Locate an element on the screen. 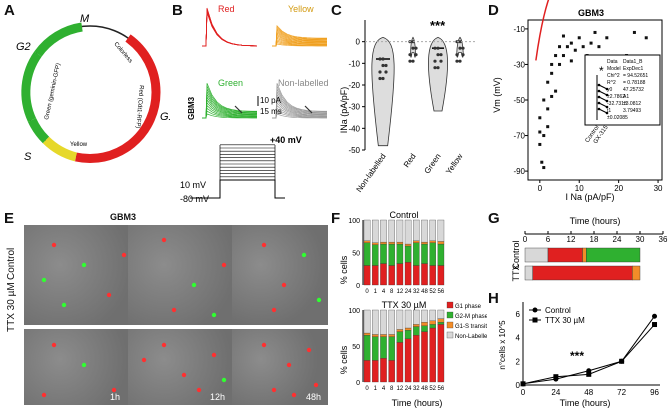  inset-box-val-12: ±3.0812 is located at coordinates (632, 104).